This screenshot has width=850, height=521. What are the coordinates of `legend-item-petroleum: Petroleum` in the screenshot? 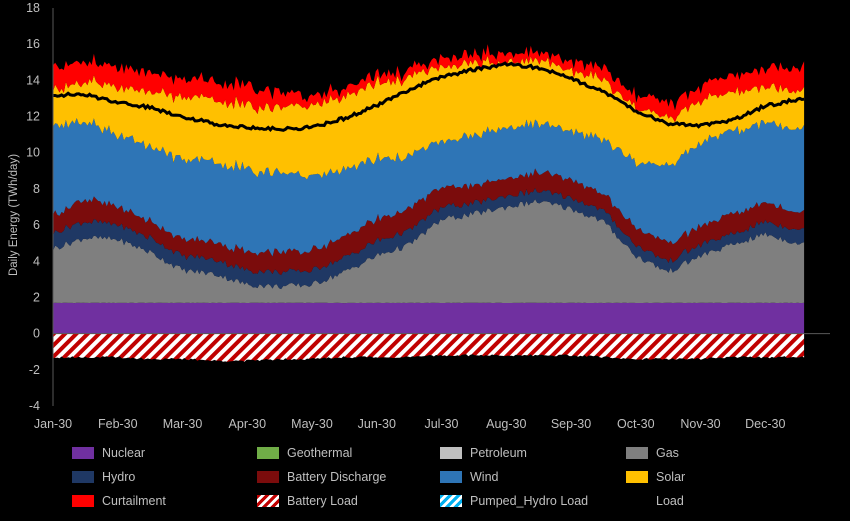 It's located at (483, 453).